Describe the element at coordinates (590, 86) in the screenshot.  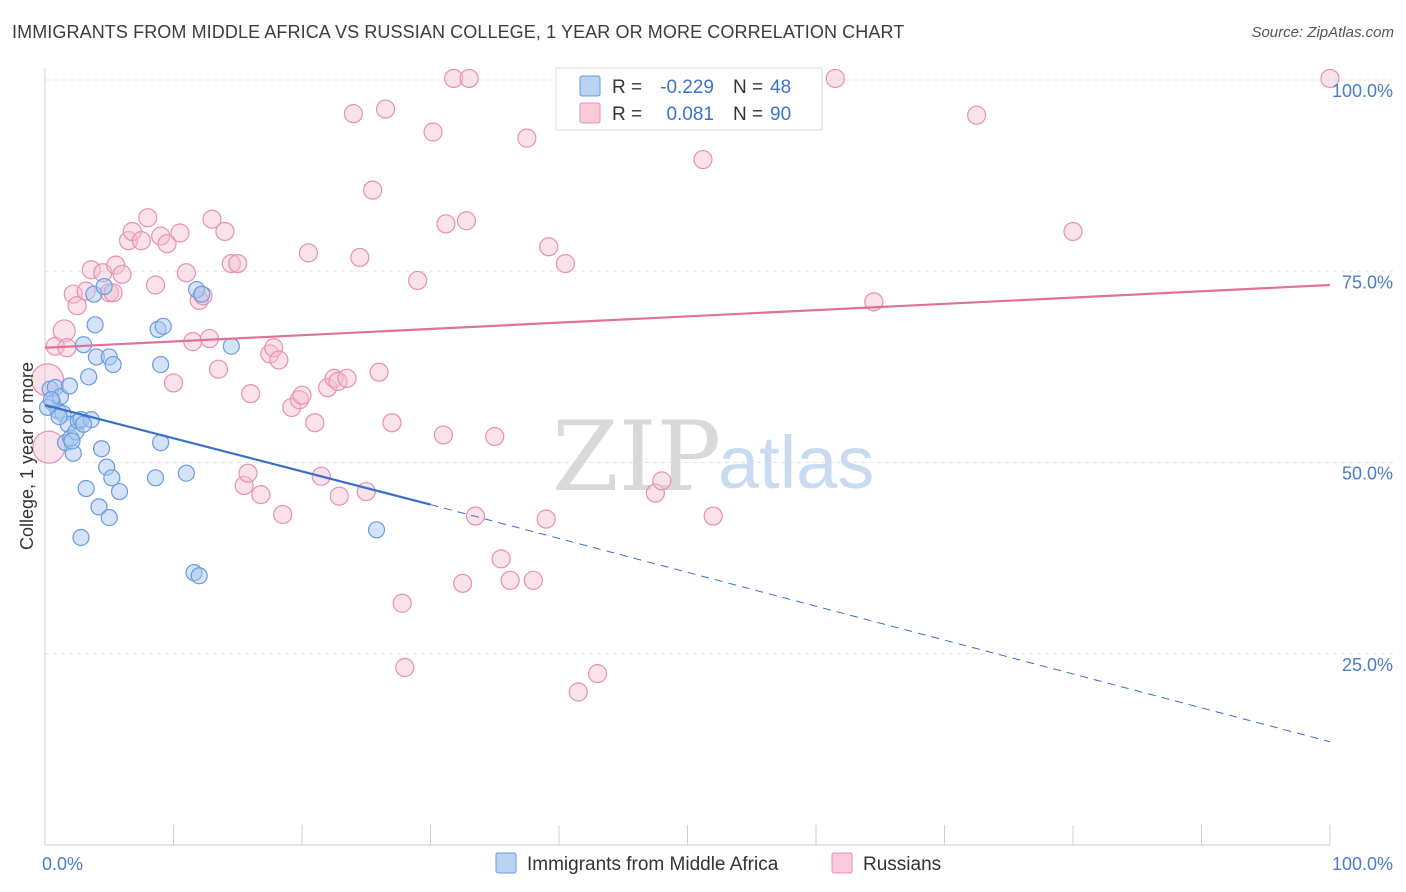
I see `legend-swatch-blue` at that location.